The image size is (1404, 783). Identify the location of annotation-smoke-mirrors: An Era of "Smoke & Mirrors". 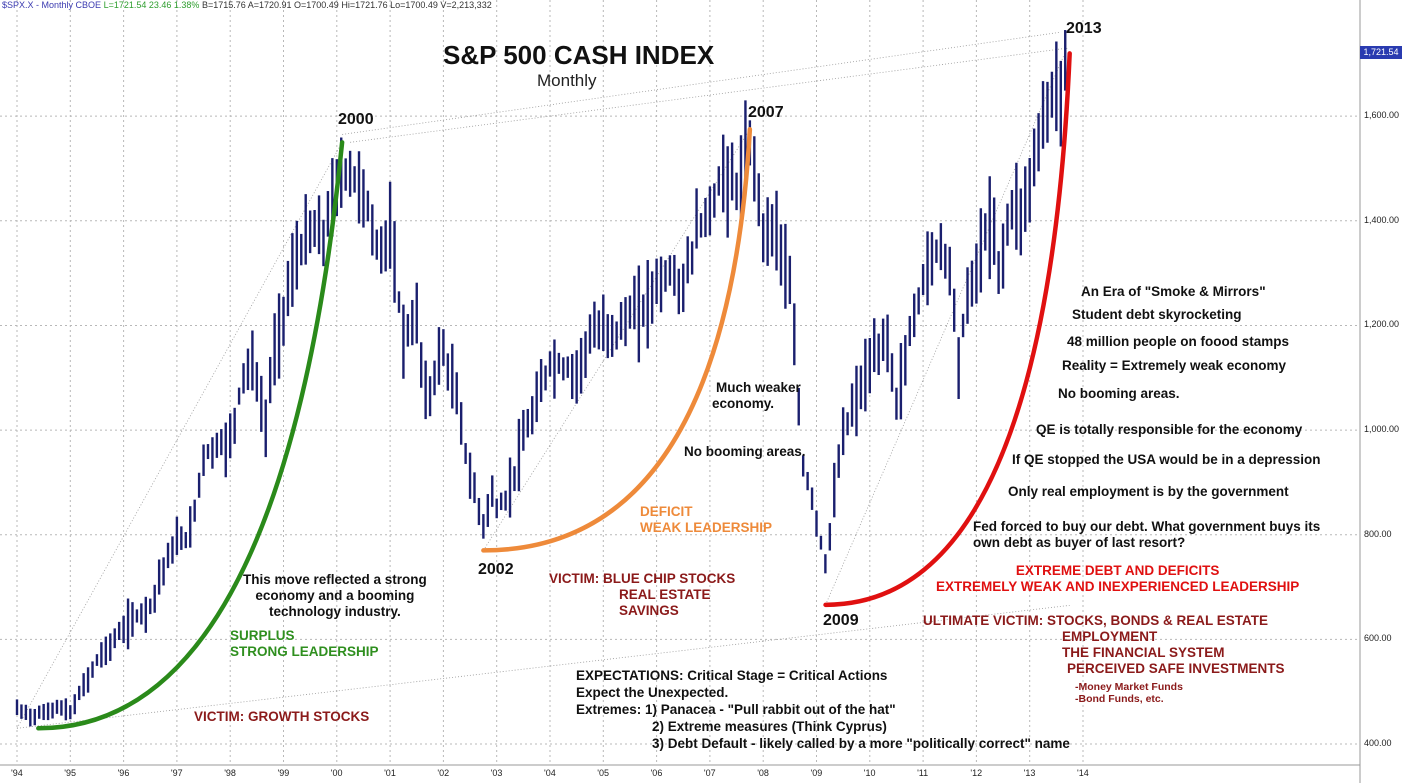
(1173, 291).